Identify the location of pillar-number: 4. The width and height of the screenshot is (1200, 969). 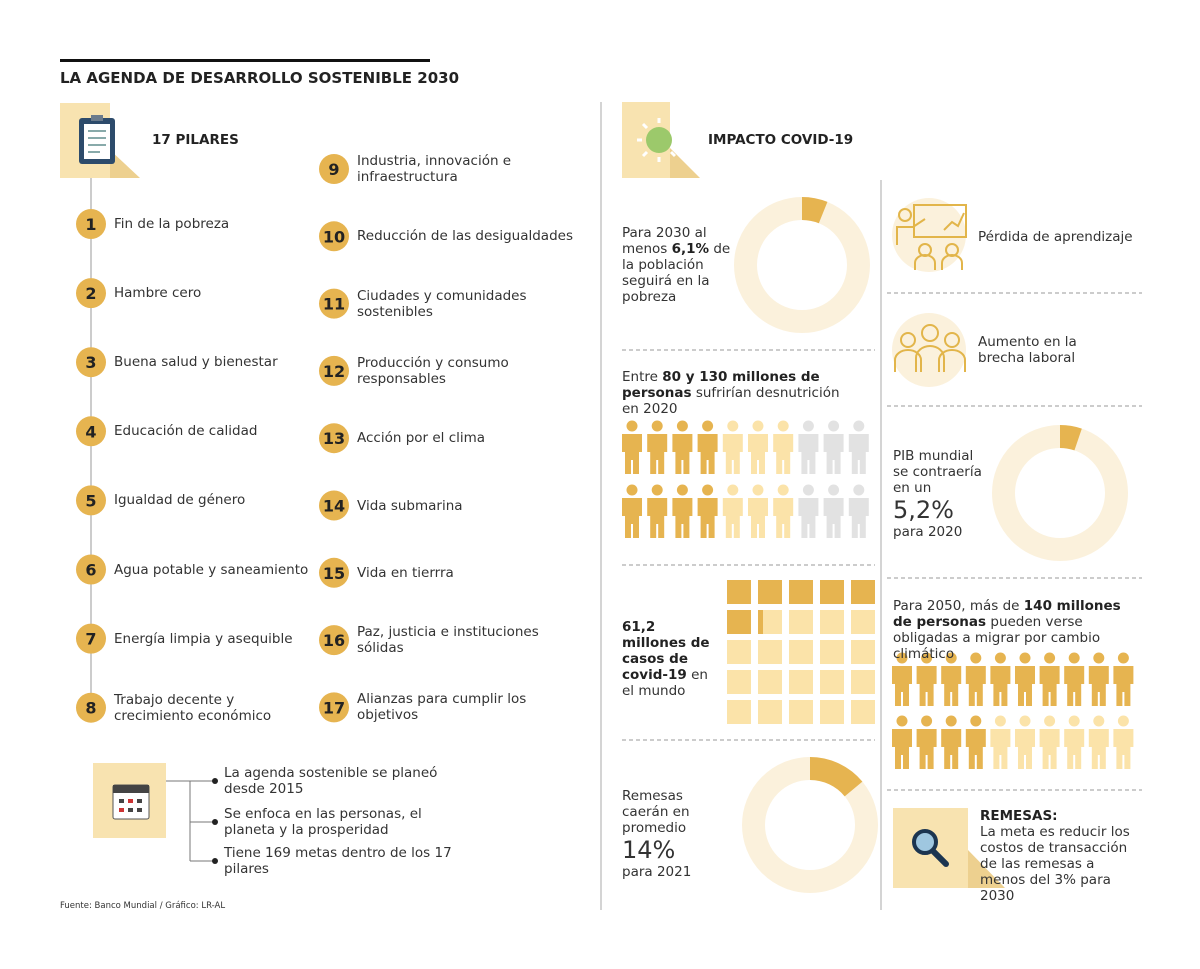
(90, 431).